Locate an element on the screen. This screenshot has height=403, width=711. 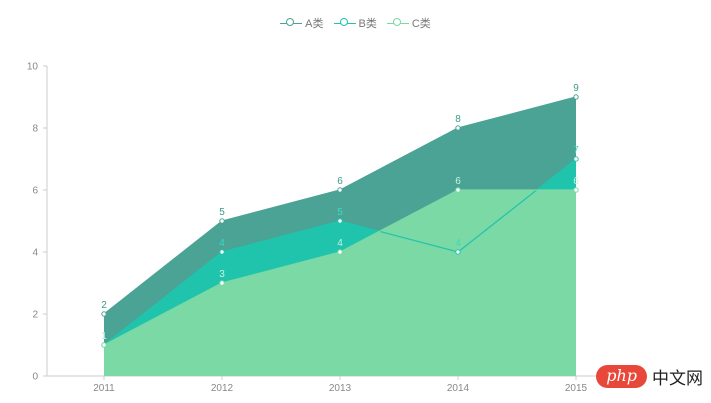
watermark-badge: php is located at coordinates (621, 376).